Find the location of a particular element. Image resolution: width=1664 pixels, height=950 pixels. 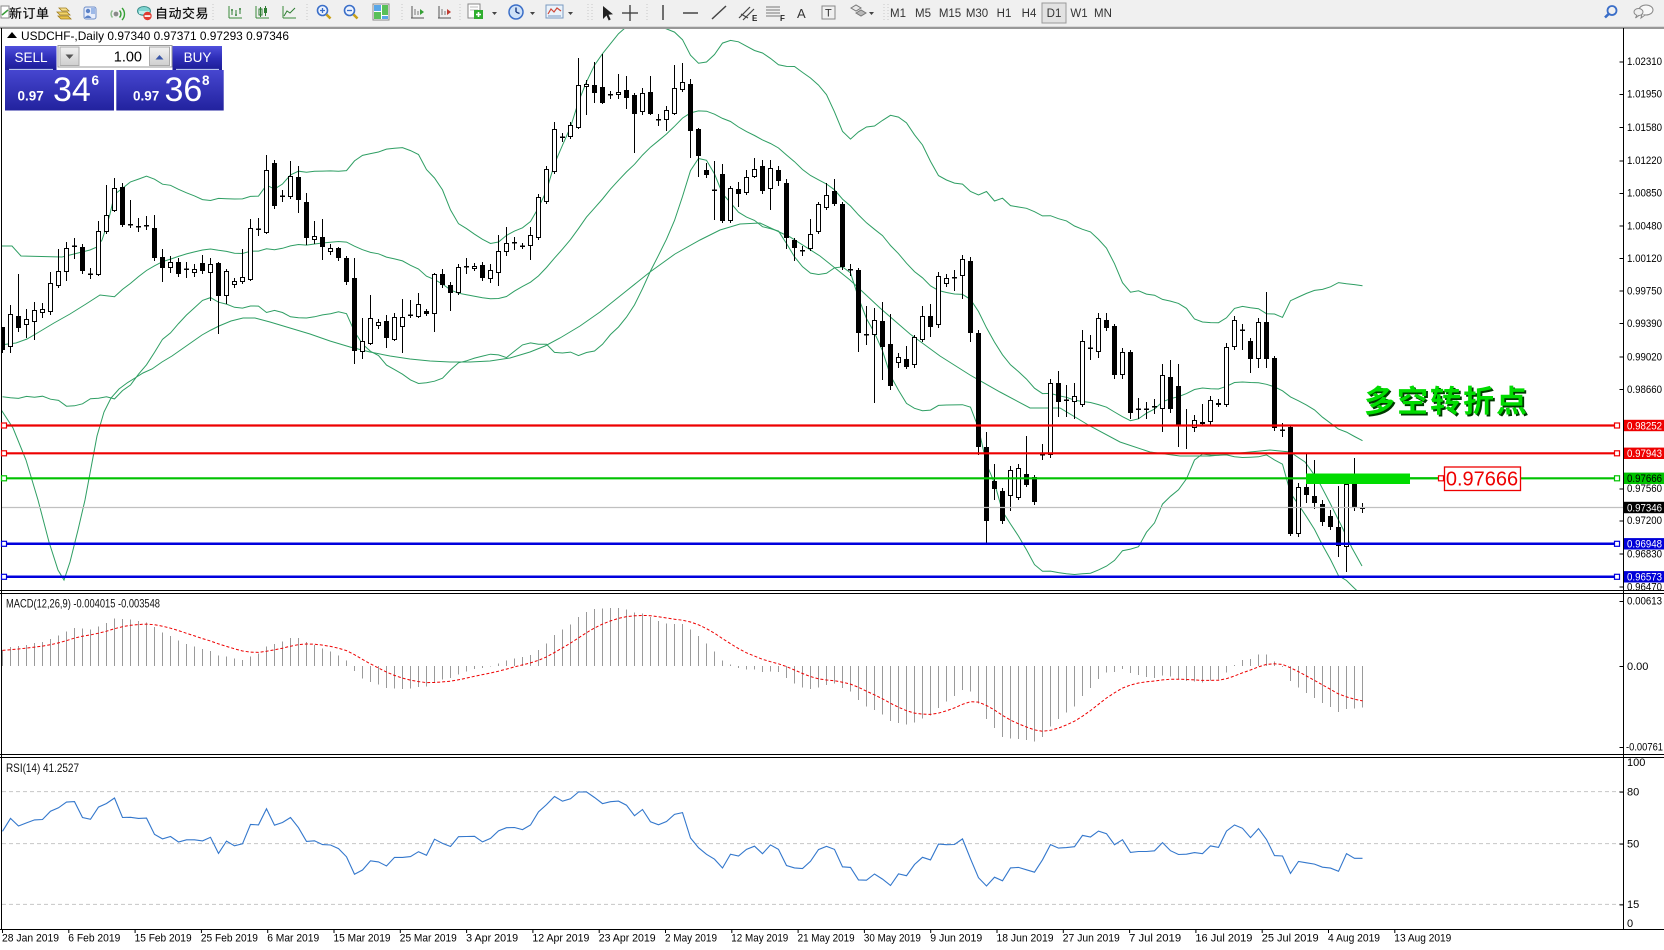

svg-text: 8 is located at coordinates (206, 80).